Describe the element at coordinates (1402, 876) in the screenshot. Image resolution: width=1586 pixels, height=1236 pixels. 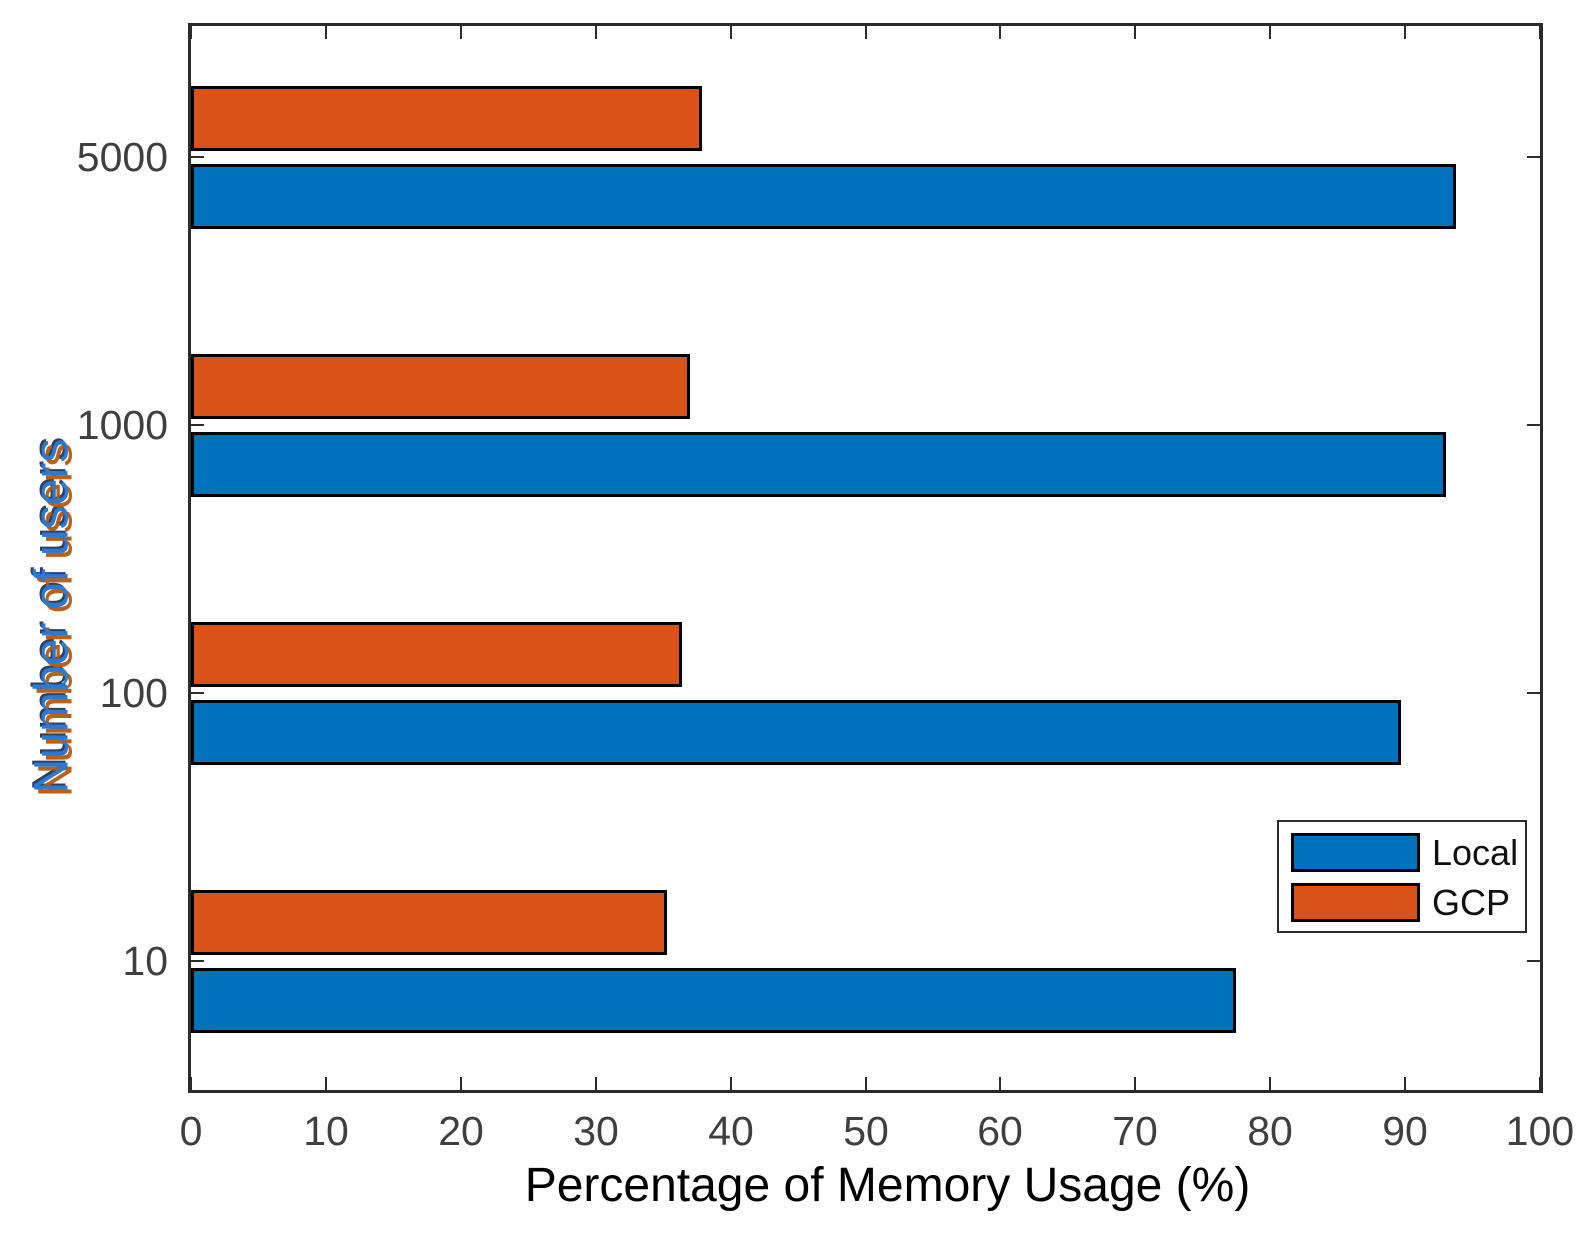
I see `legend: Local GCP` at that location.